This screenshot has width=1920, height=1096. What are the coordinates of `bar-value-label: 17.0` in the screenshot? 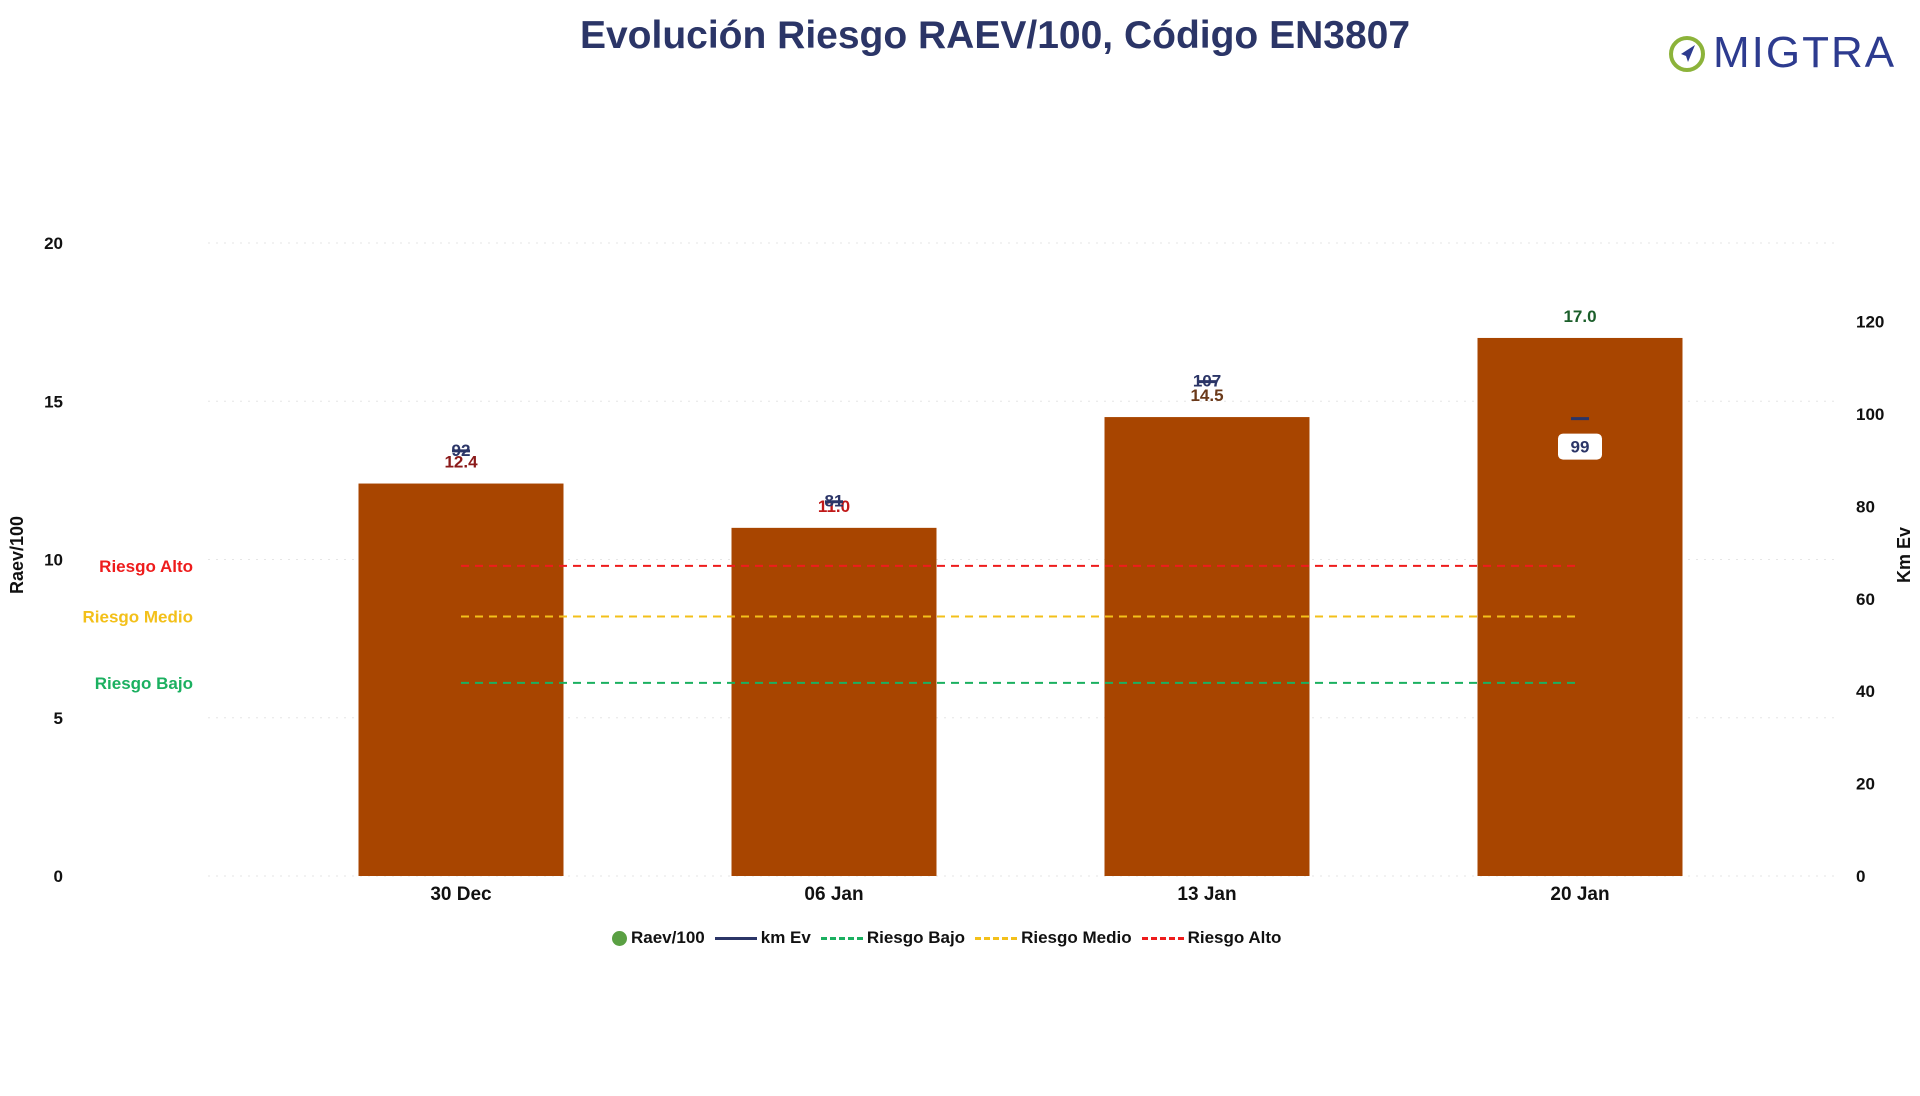 It's located at (1579, 316).